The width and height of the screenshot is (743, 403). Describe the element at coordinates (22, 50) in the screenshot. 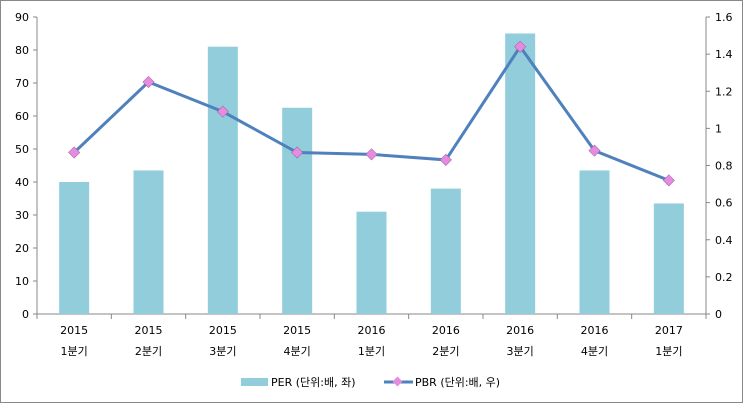

I see `left-tick-label: 80` at that location.